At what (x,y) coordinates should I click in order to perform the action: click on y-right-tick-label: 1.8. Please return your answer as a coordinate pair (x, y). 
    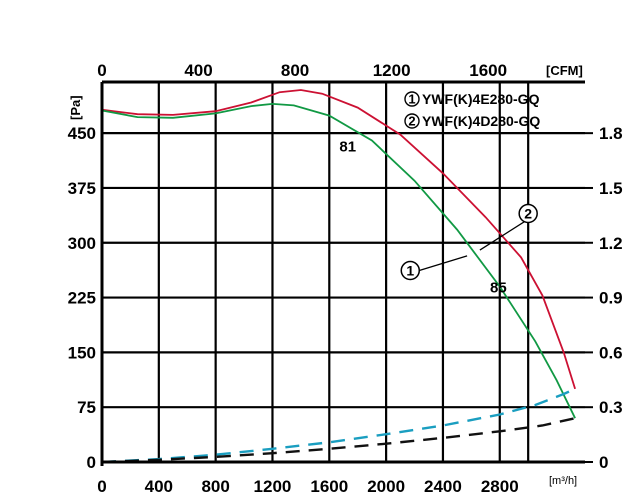
    Looking at the image, I should click on (611, 133).